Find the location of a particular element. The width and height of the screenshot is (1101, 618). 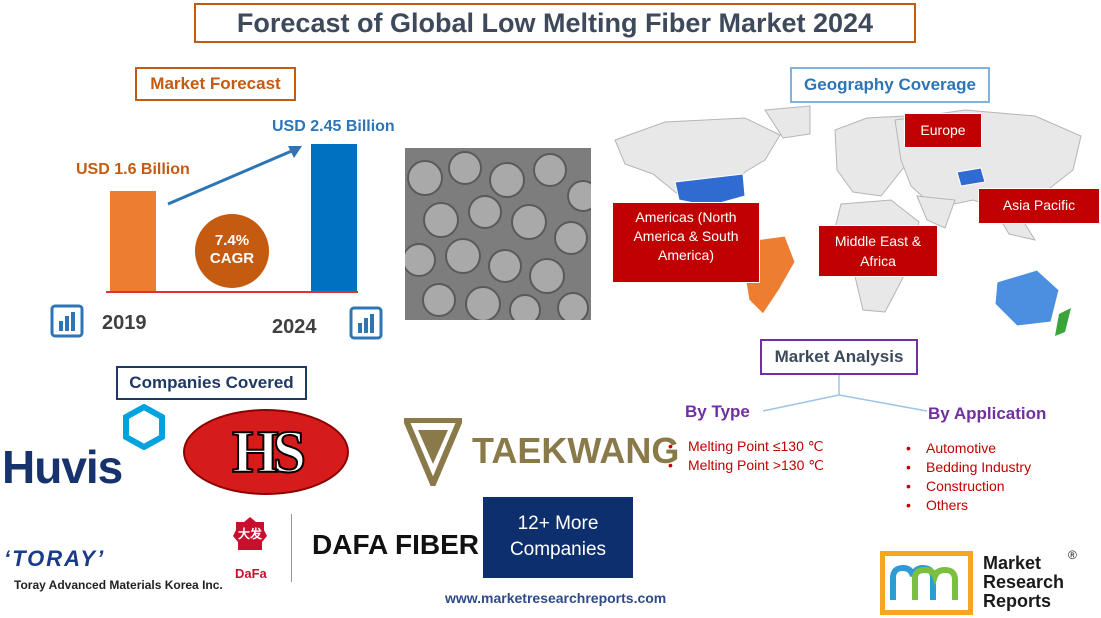

chart-baseline is located at coordinates (232, 292).